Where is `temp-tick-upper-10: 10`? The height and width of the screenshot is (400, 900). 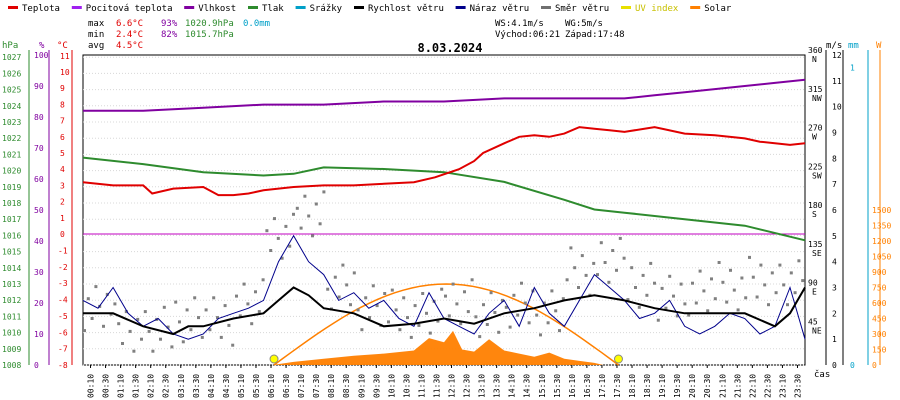
temp-tick-upper-10: 10 is located at coordinates (65, 72).